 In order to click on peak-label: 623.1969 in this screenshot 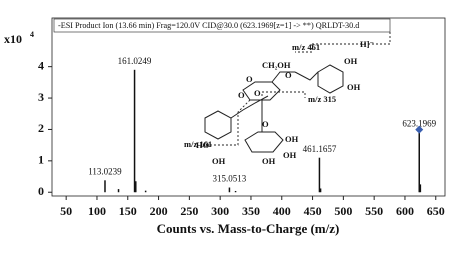, I will do `click(419, 124)`.